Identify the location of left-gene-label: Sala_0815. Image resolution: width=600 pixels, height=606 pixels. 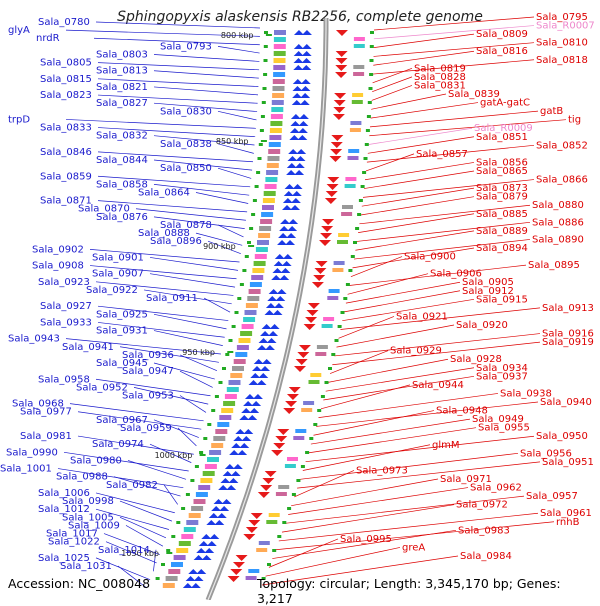
(66, 79).